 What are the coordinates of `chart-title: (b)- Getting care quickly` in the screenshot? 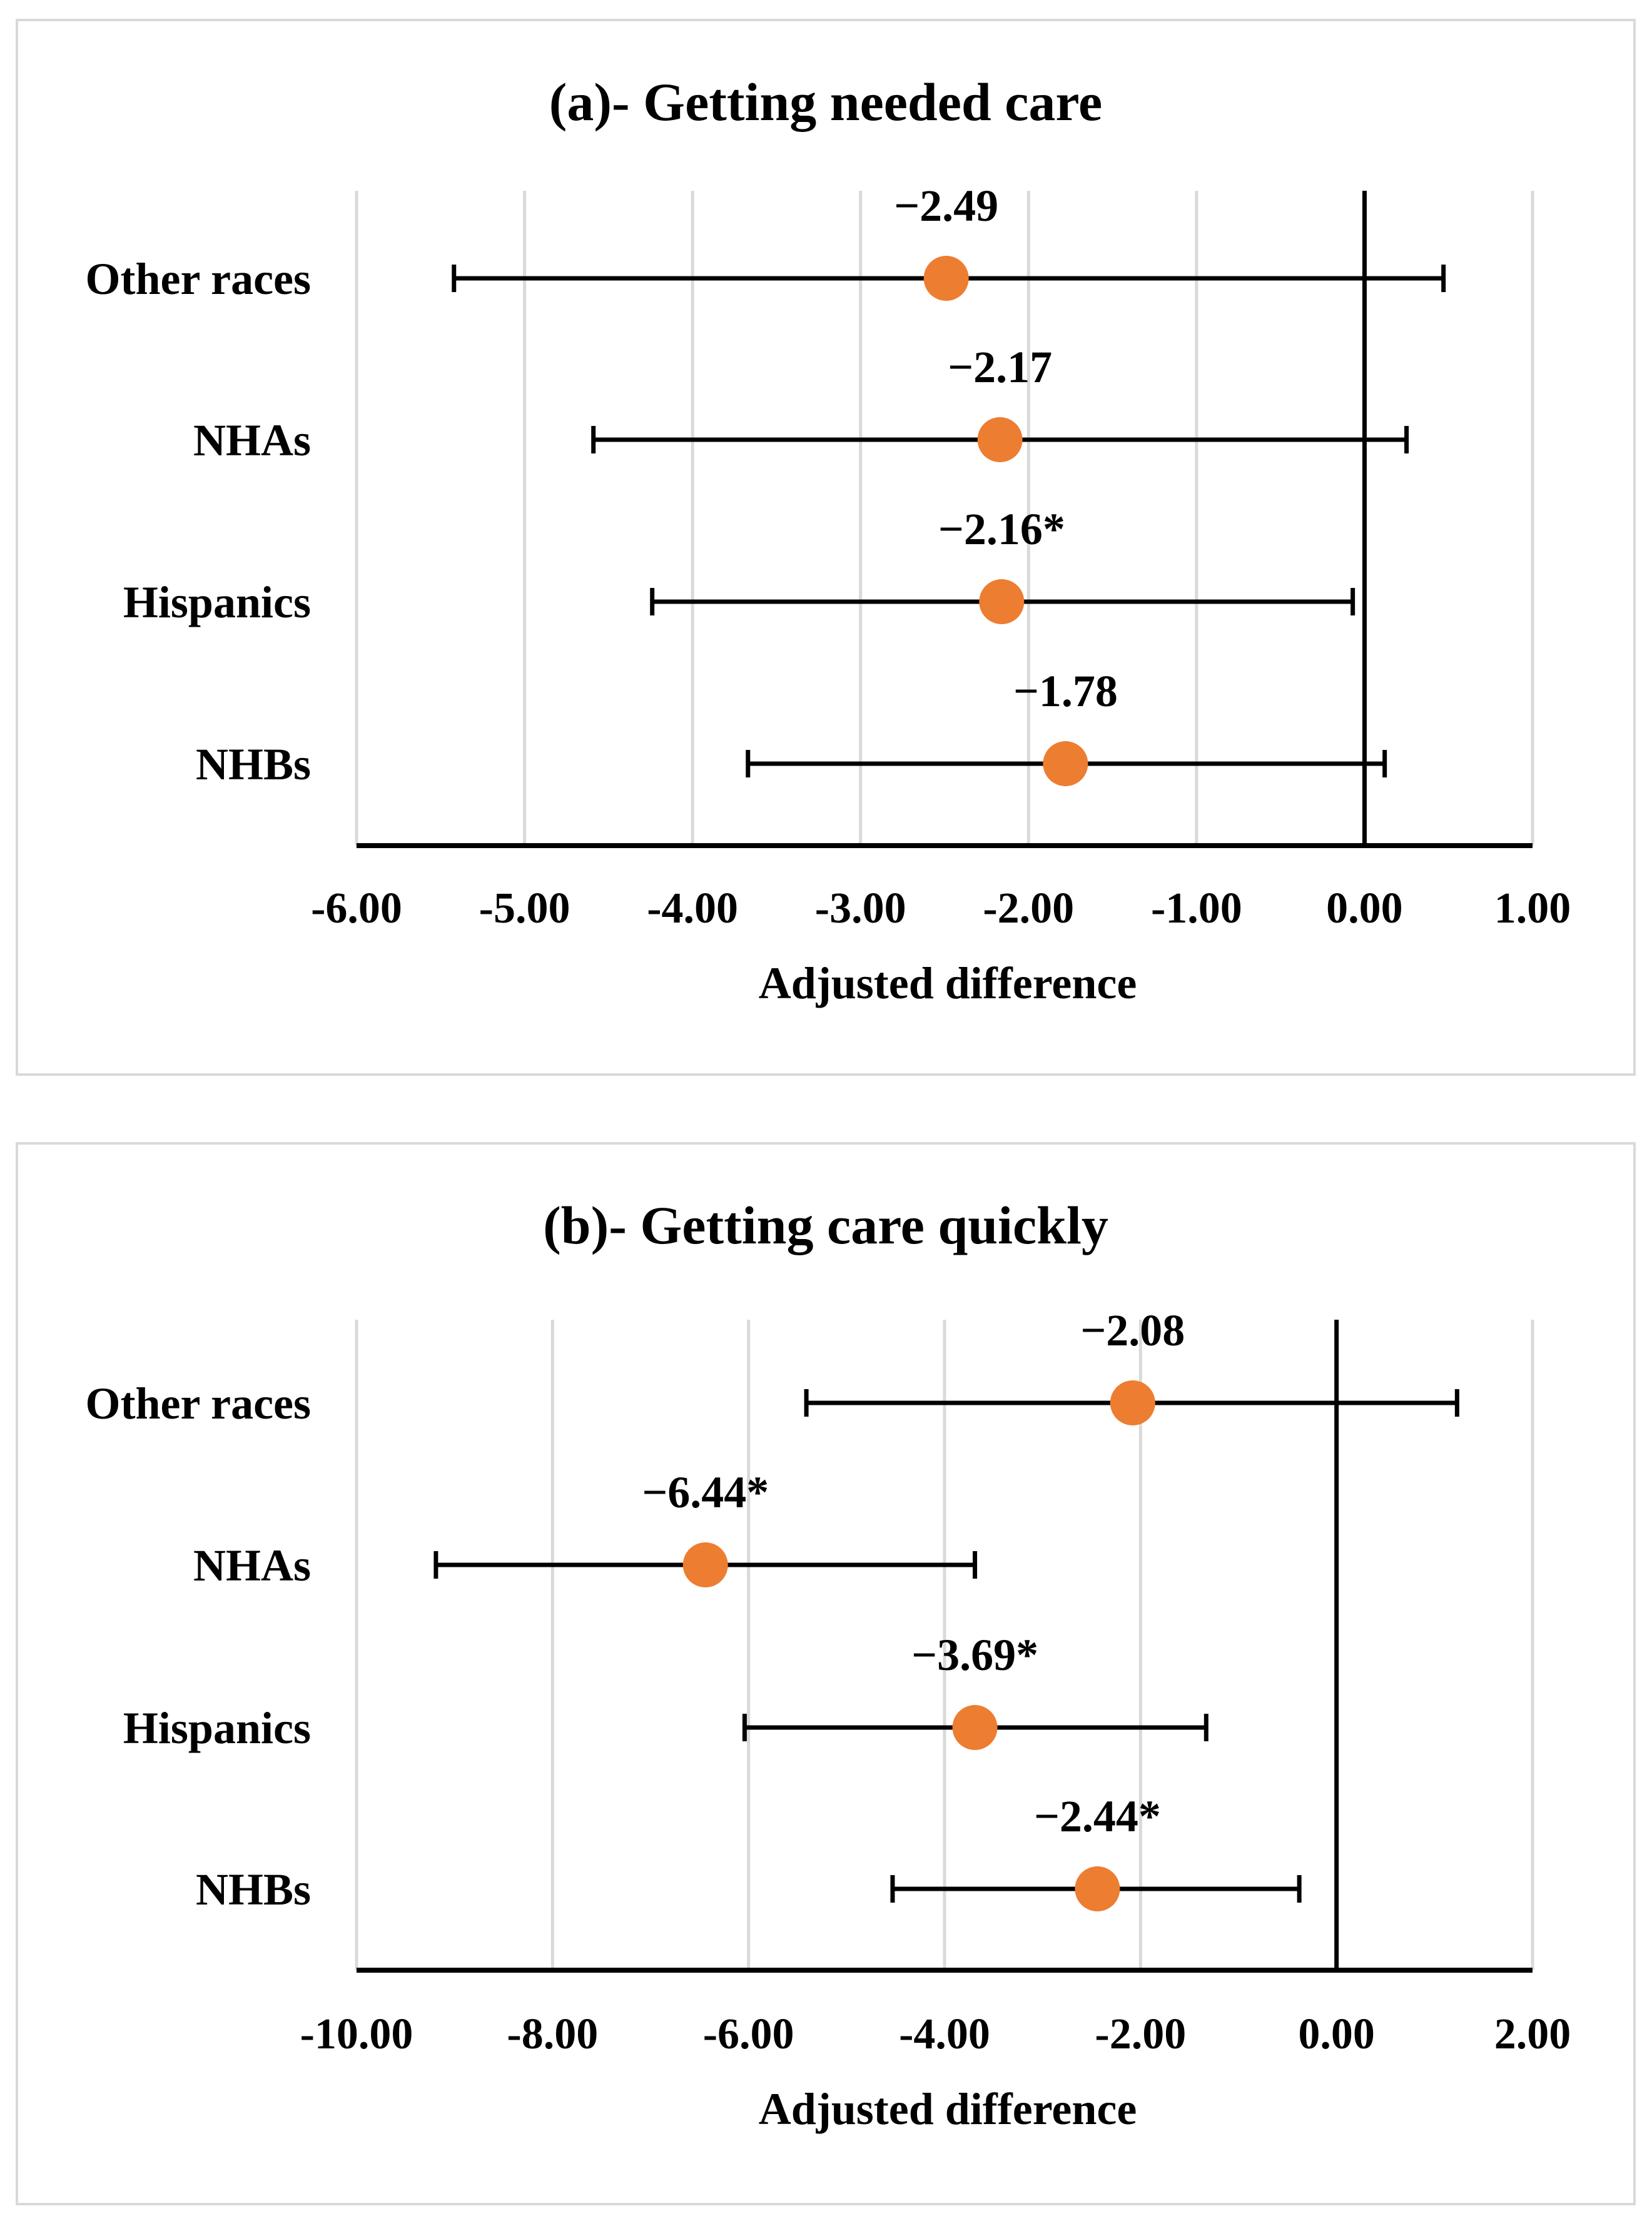 It's located at (825, 1225).